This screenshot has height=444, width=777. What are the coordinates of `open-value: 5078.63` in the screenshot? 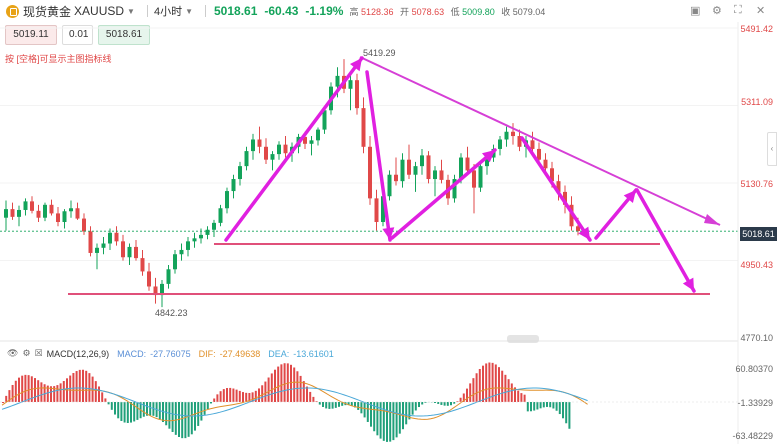 It's located at (428, 11).